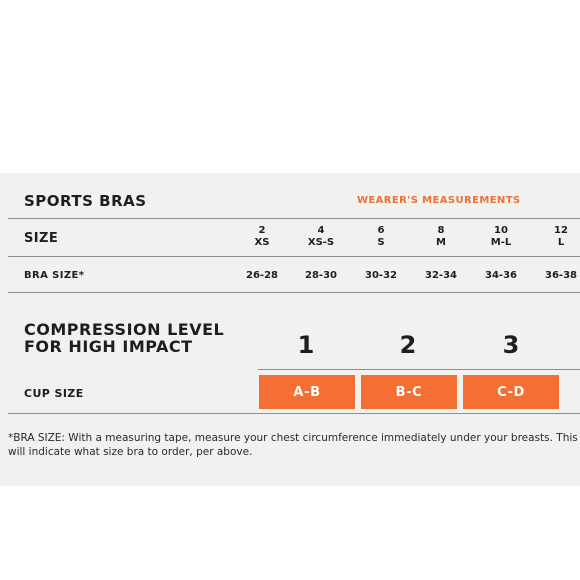 This screenshot has width=580, height=580. Describe the element at coordinates (441, 230) in the screenshot. I see `size-number: 8` at that location.